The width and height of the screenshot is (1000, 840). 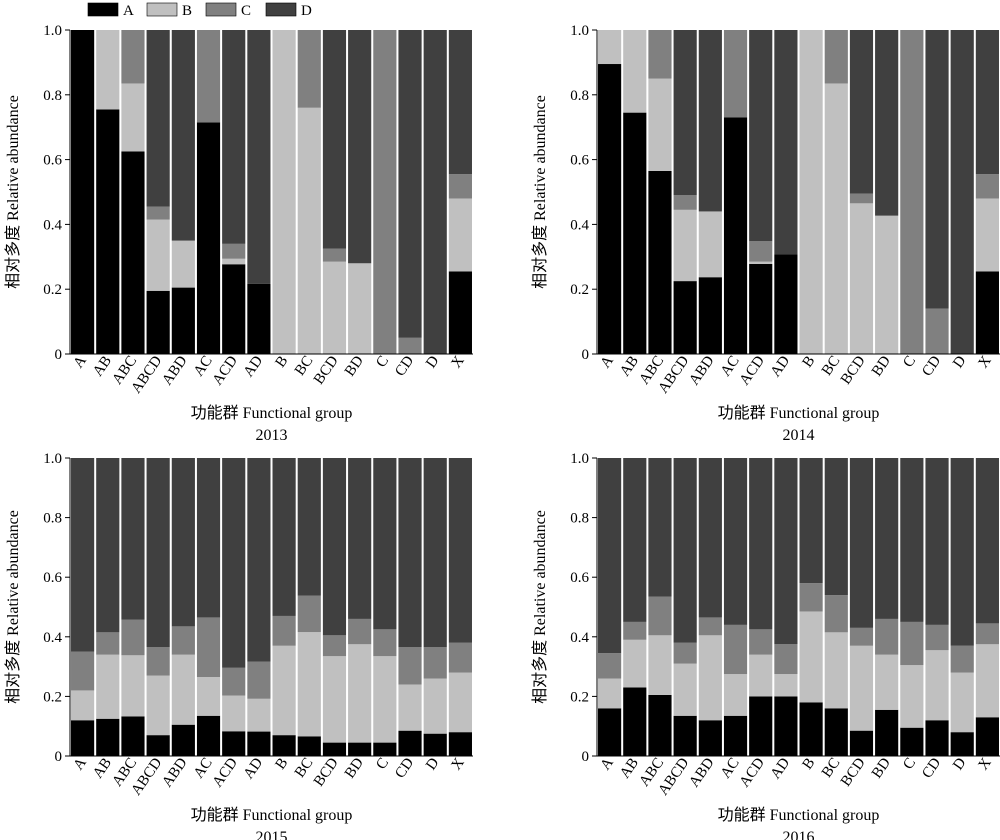 What do you see at coordinates (912, 540) in the screenshot?
I see `bar-segment-C-D` at bounding box center [912, 540].